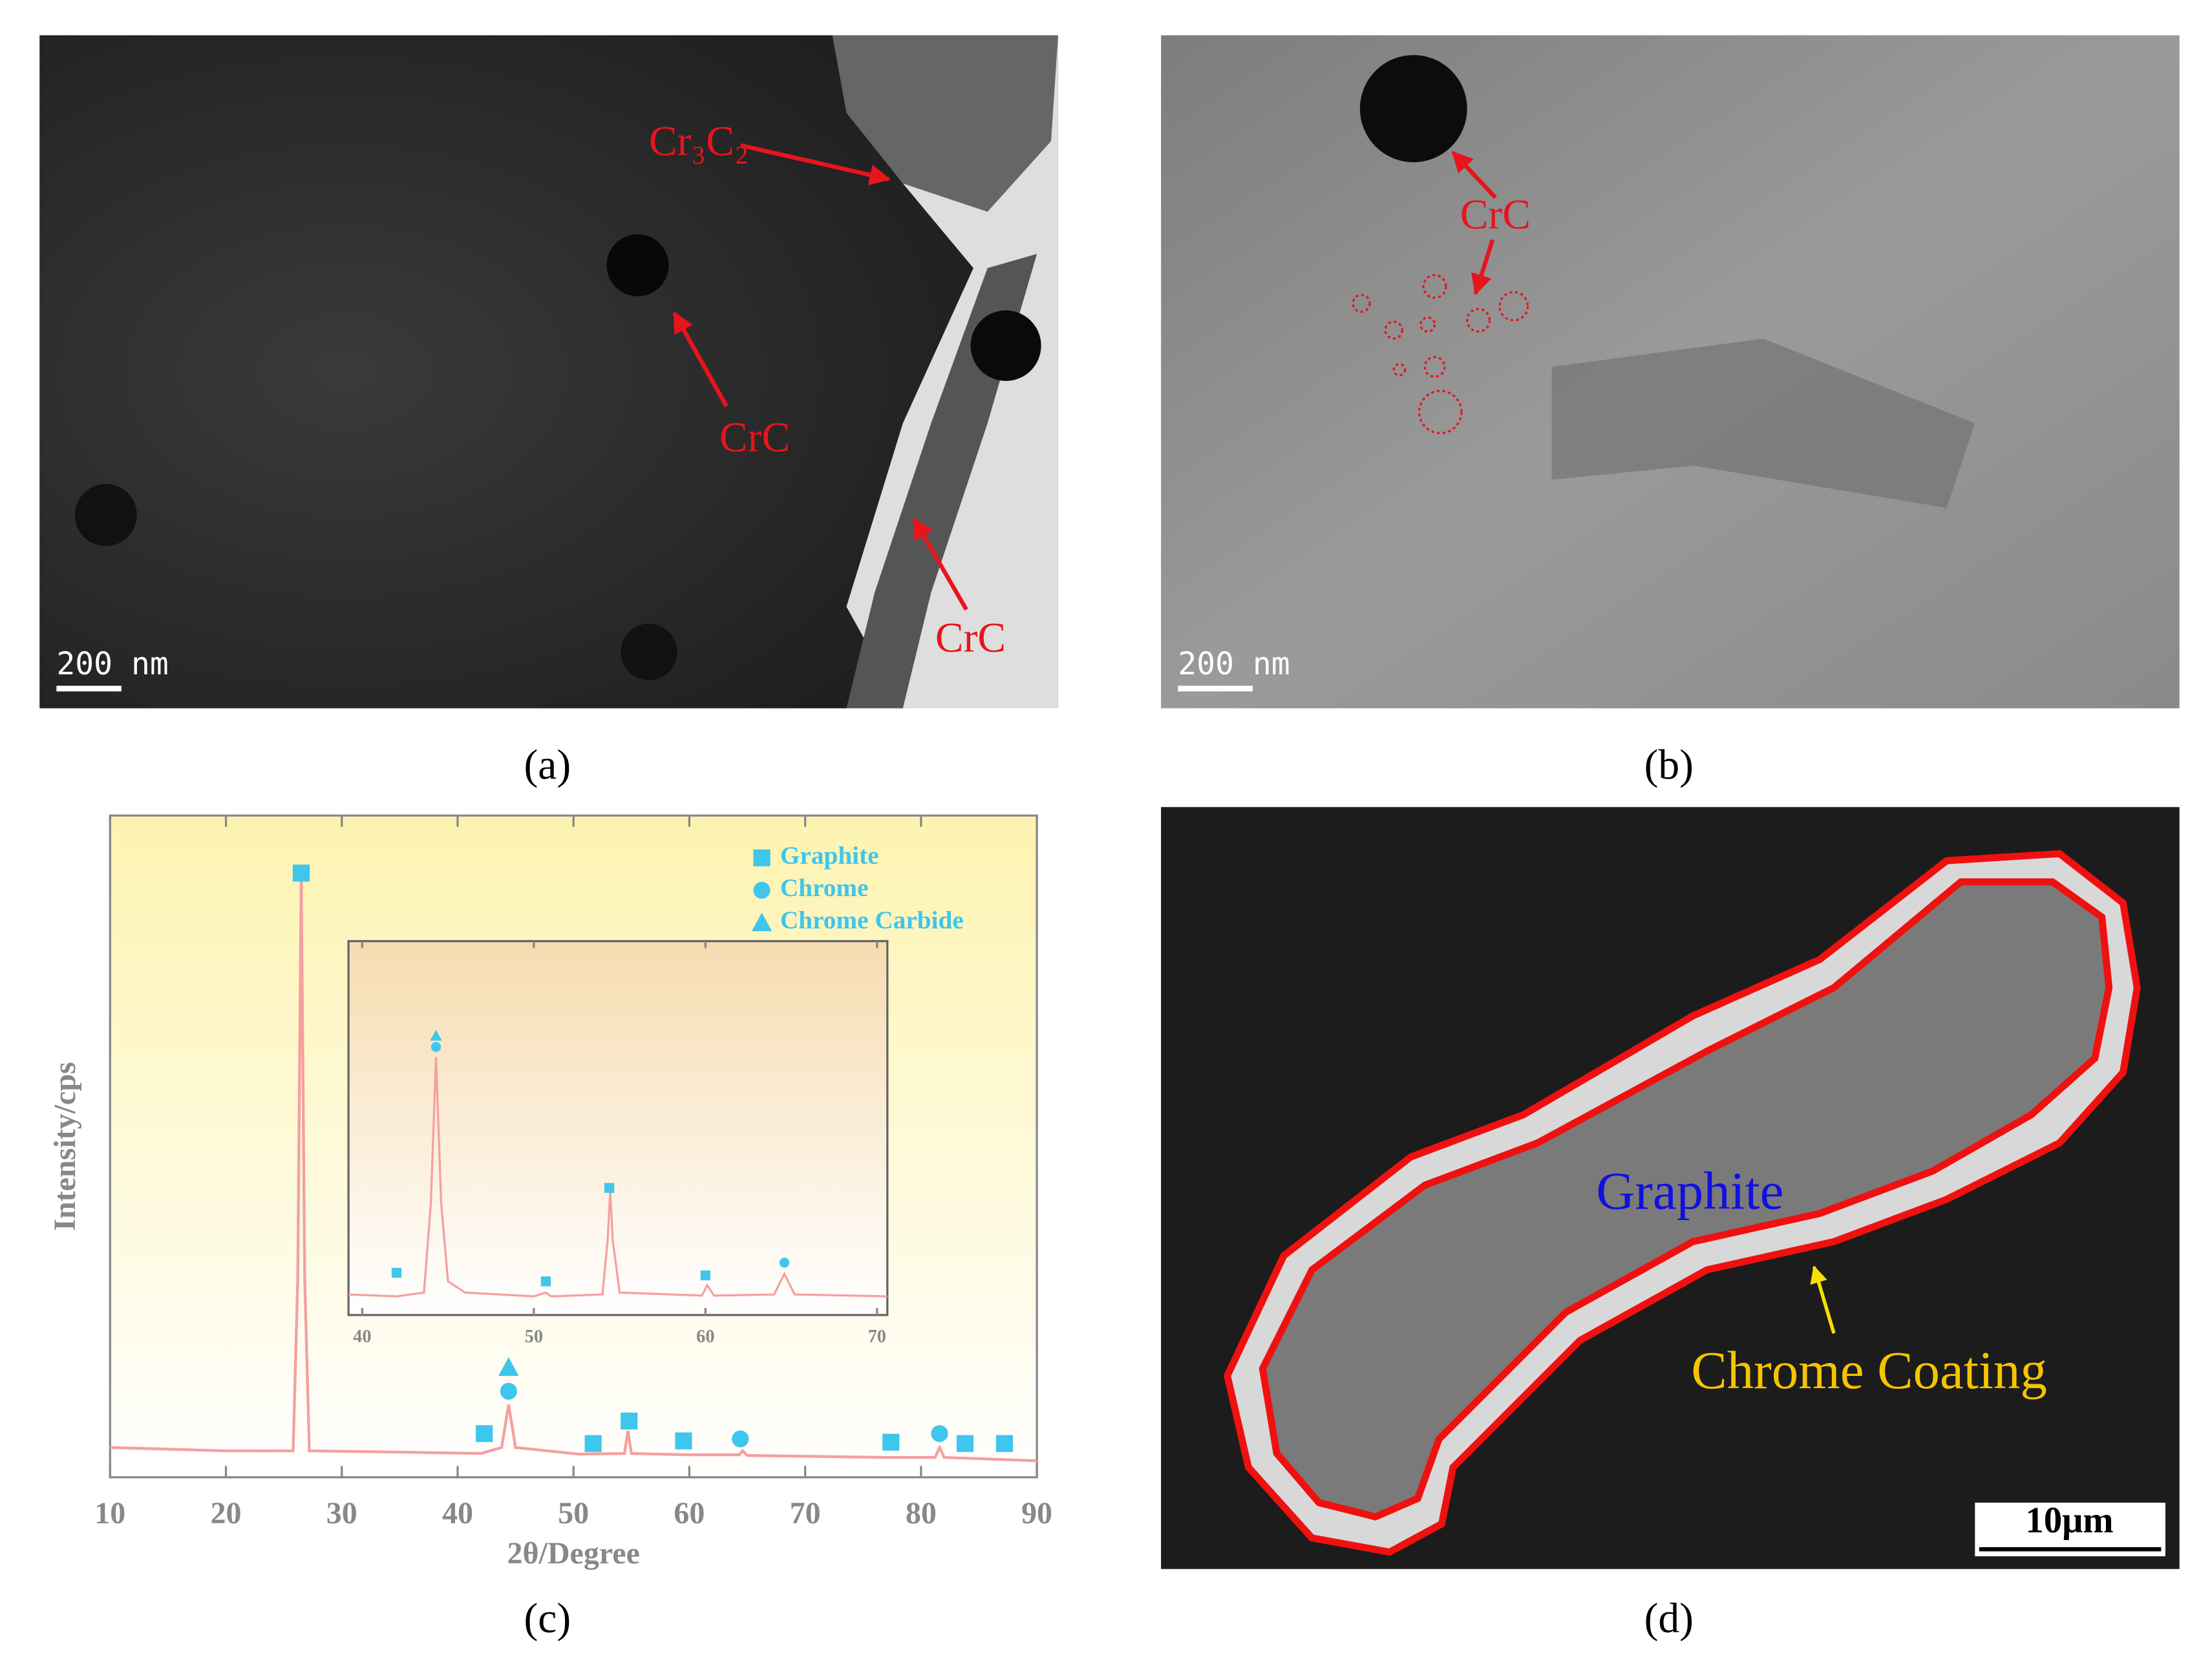 This screenshot has width=2212, height=1672. What do you see at coordinates (1669, 1619) in the screenshot?
I see `panel-label: (d)` at bounding box center [1669, 1619].